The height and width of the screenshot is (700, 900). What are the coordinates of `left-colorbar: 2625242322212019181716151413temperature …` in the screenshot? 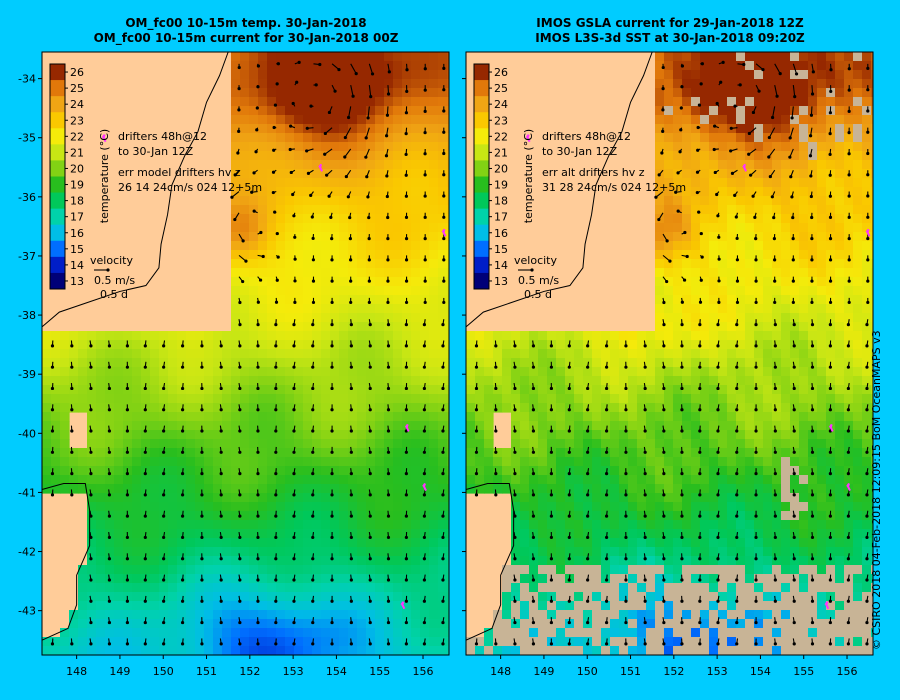 It's located at (80, 176).